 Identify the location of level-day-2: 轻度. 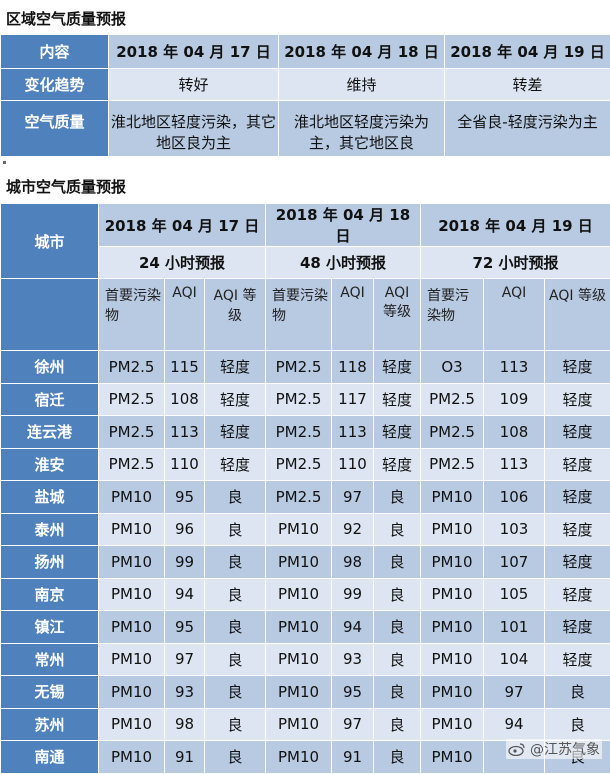
(397, 367).